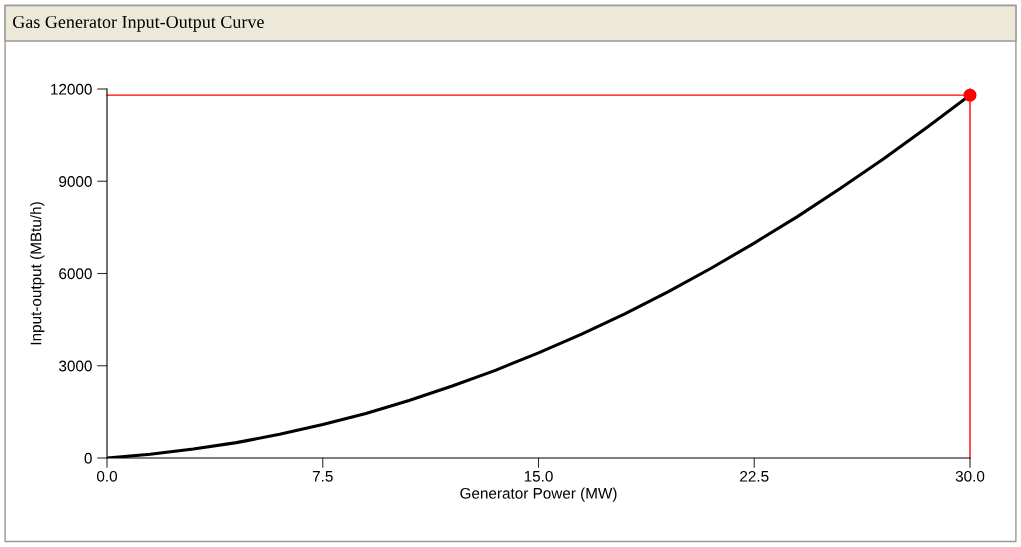 The image size is (1021, 547). I want to click on x-axis-title: Generator Power (MW), so click(538, 494).